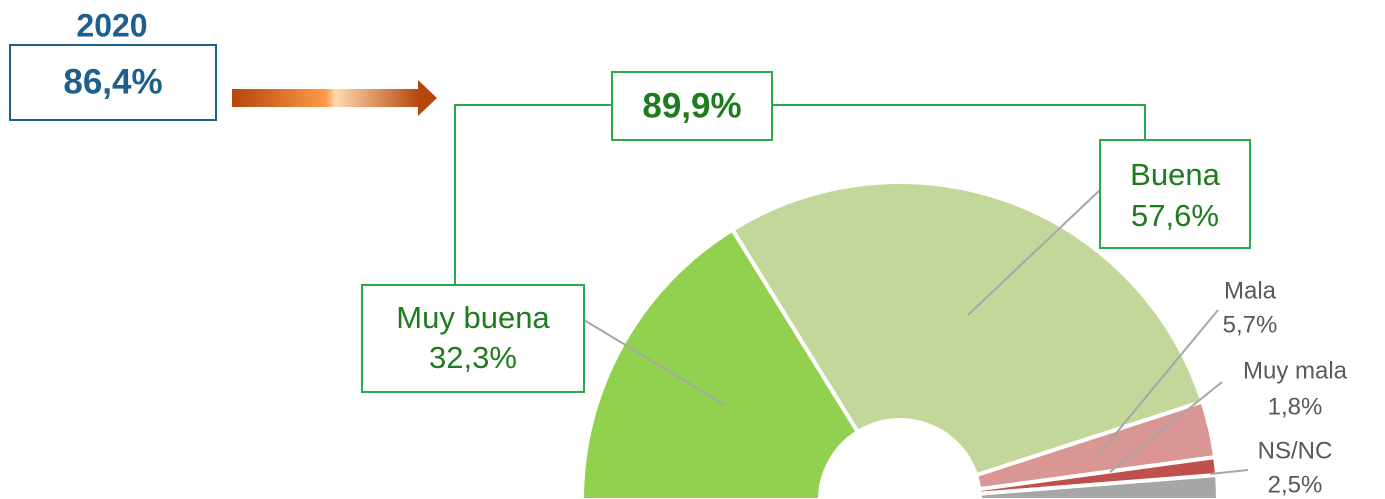 This screenshot has width=1385, height=499. I want to click on previous-year: 2020, so click(111, 25).